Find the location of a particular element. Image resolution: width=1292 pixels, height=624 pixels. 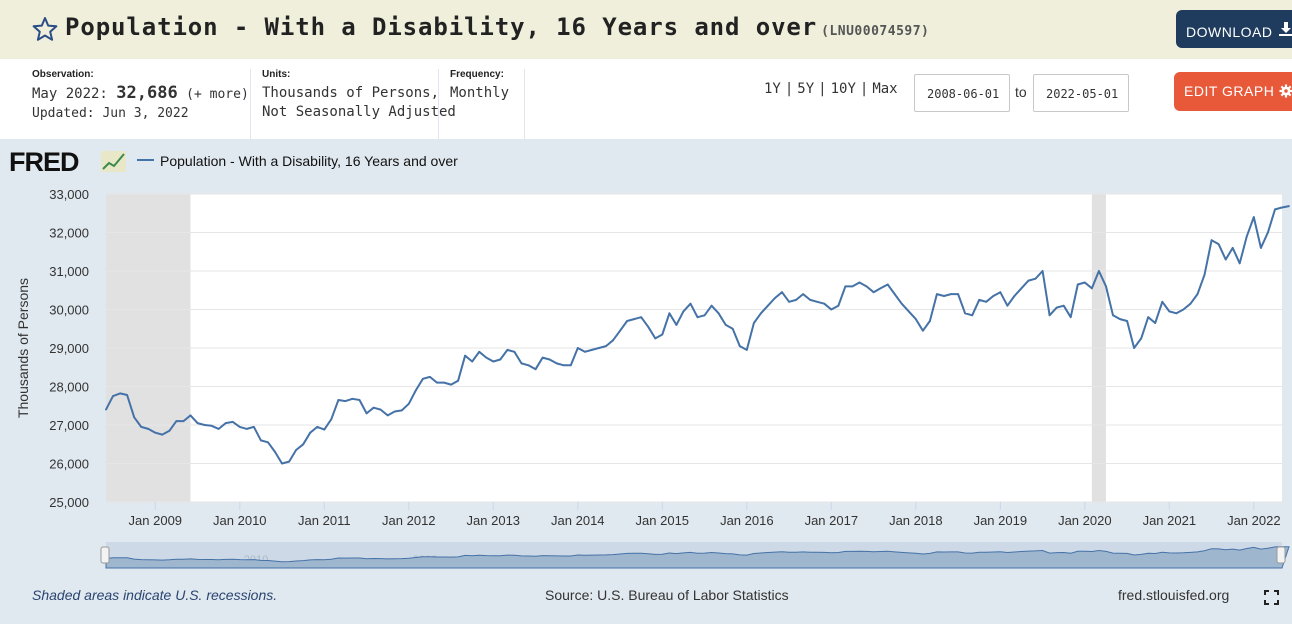

fred-logo-graph-icon is located at coordinates (113, 161).